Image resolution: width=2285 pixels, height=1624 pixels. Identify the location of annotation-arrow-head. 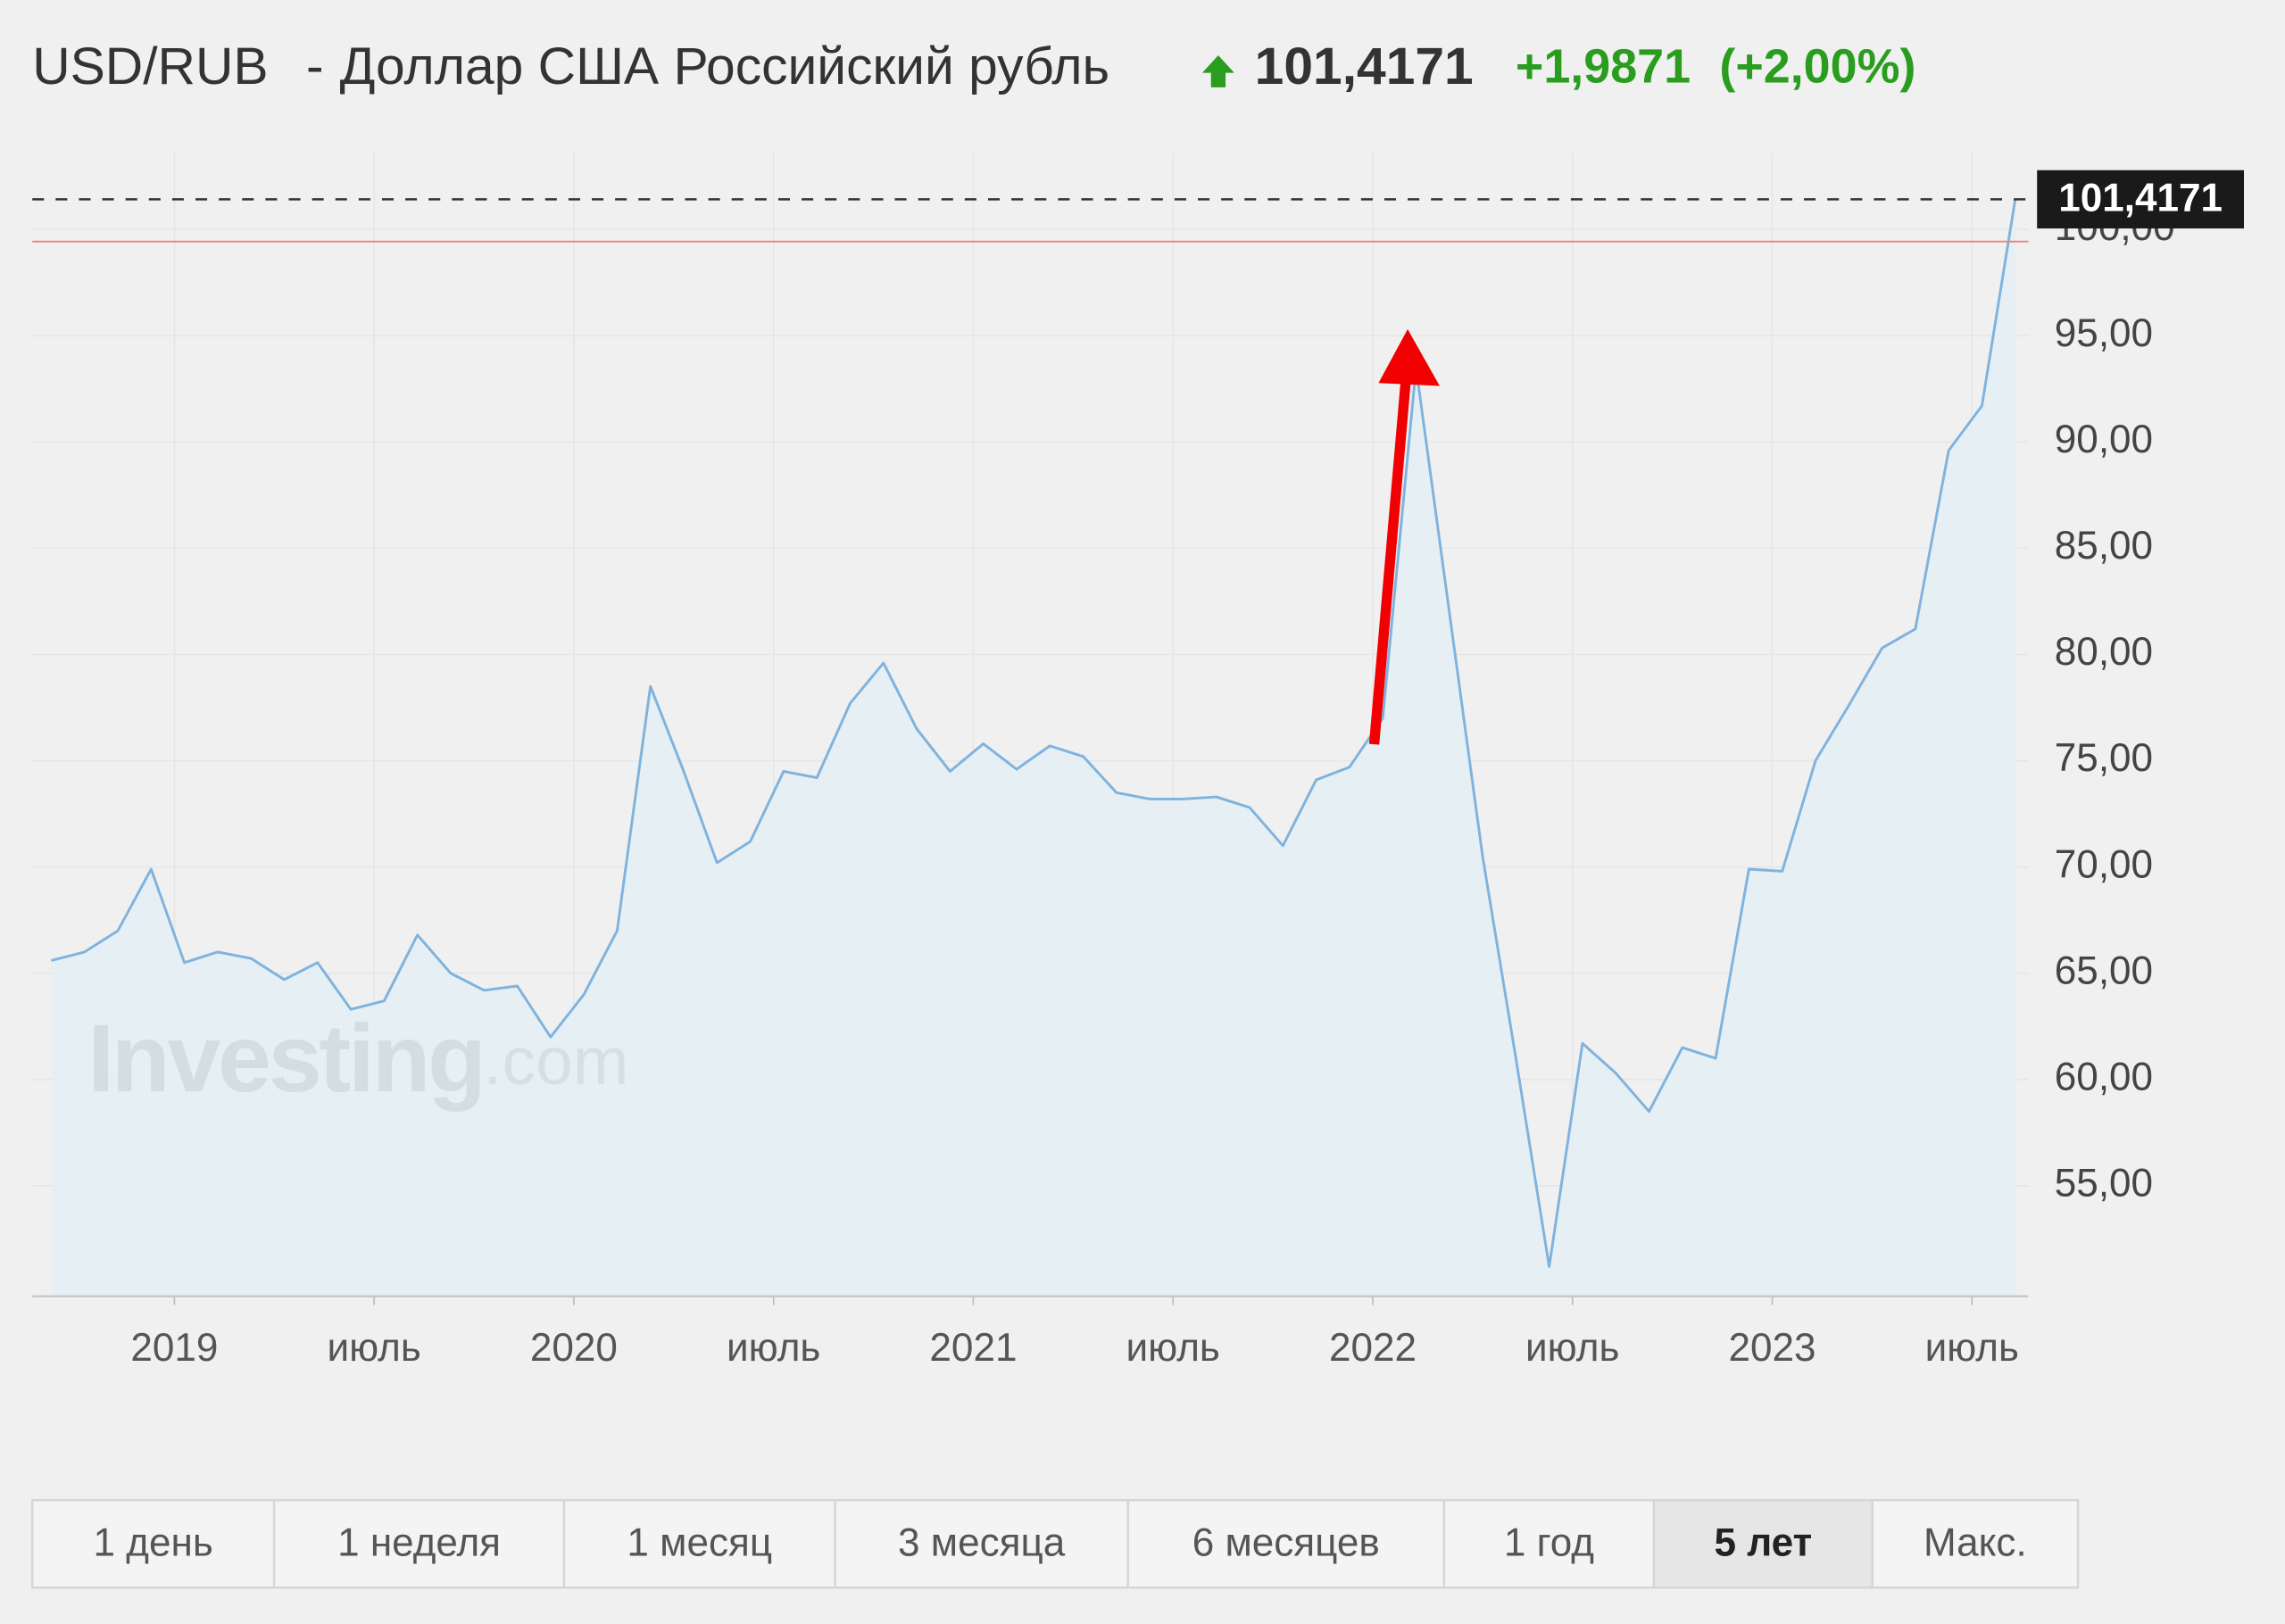
(1409, 357).